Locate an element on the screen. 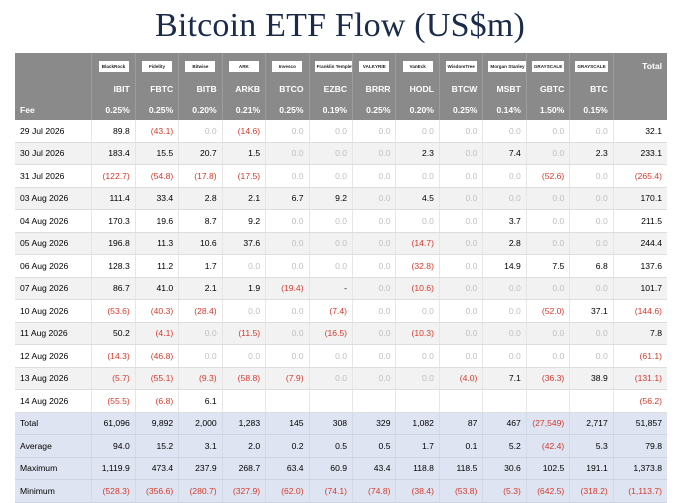  issuer-logo-cell: VALKYRIE is located at coordinates (374, 66).